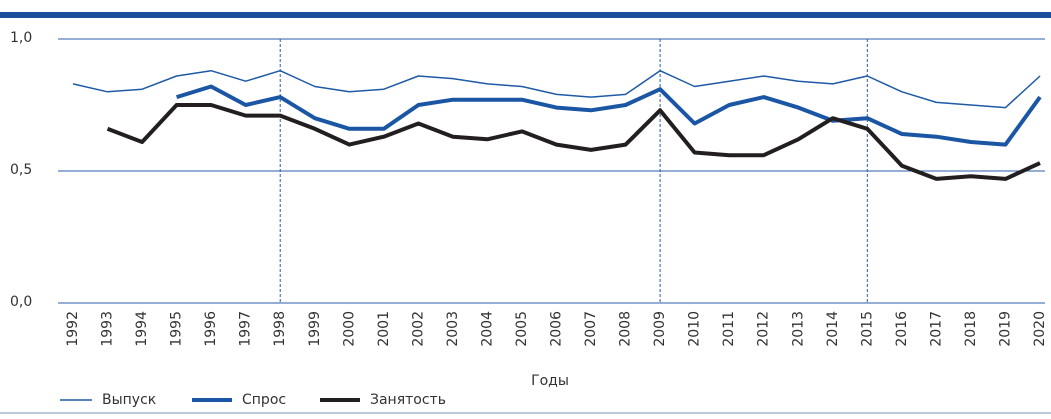 Image resolution: width=1051 pixels, height=419 pixels. Describe the element at coordinates (660, 329) in the screenshot. I see `x-tick-label: 2009` at that location.